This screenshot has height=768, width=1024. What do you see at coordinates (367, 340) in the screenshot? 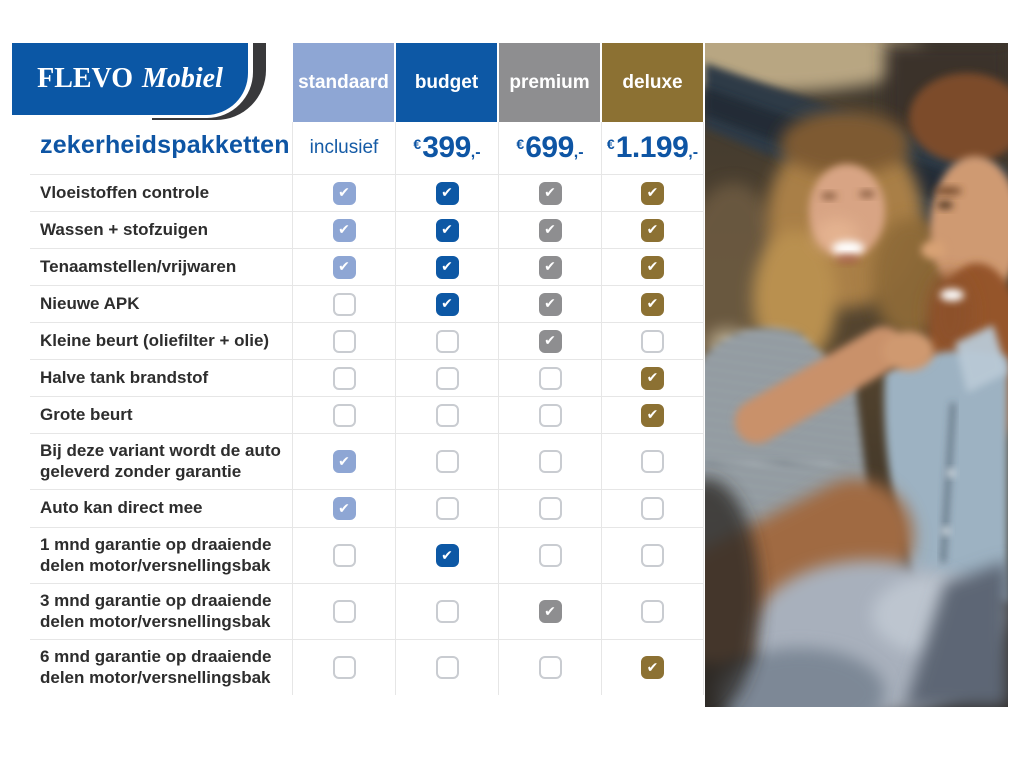
I see `table-row: Kleine beurt (oliefilter + olie) ✔` at bounding box center [367, 340].